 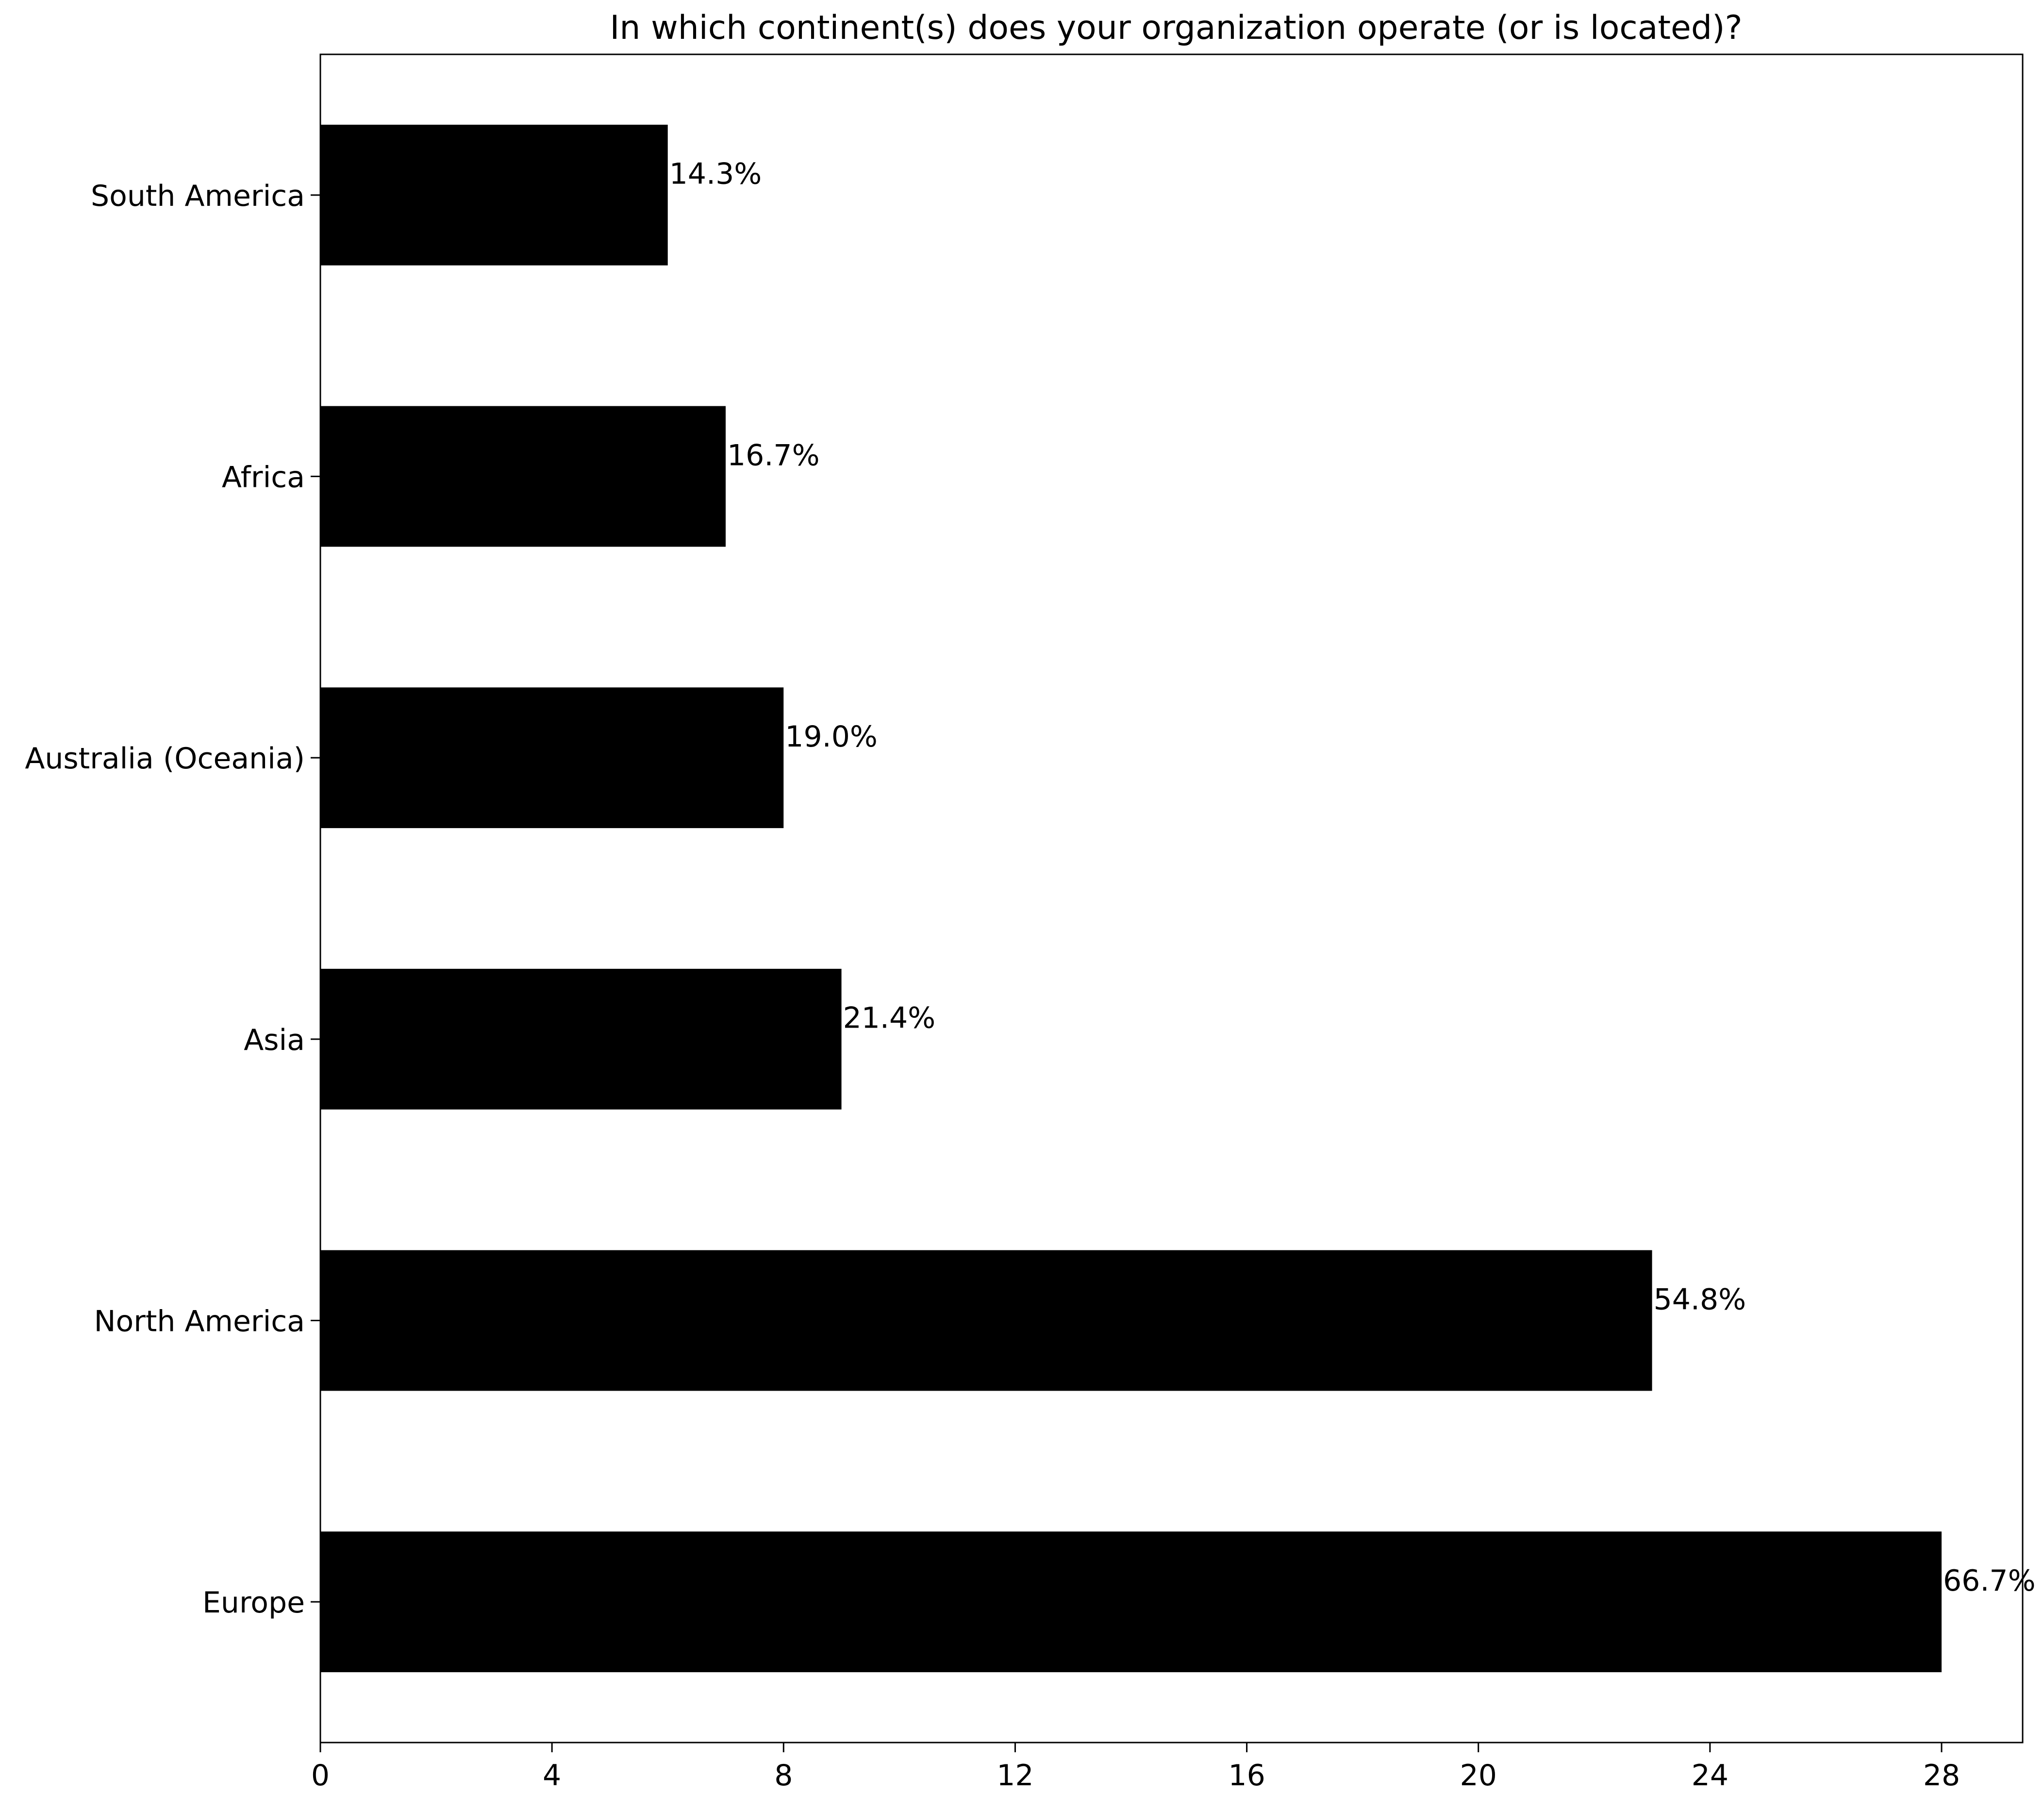 I want to click on bar-value-label: 66.7%, so click(x=1990, y=1581).